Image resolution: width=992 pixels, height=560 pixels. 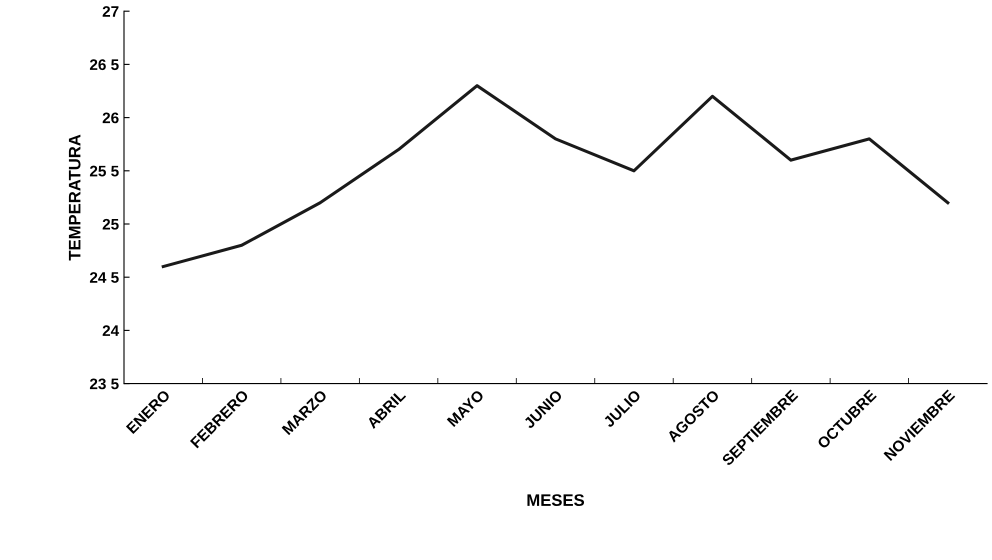 I want to click on y-tick-label: 25, so click(x=110, y=224).